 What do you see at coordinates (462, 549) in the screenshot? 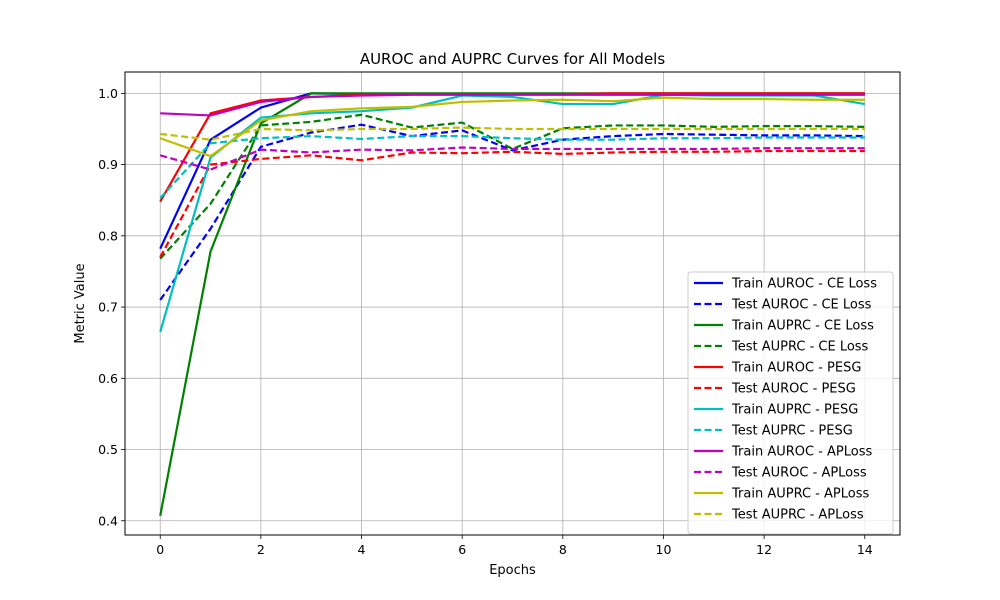
I see `x-tick-label: 6` at bounding box center [462, 549].